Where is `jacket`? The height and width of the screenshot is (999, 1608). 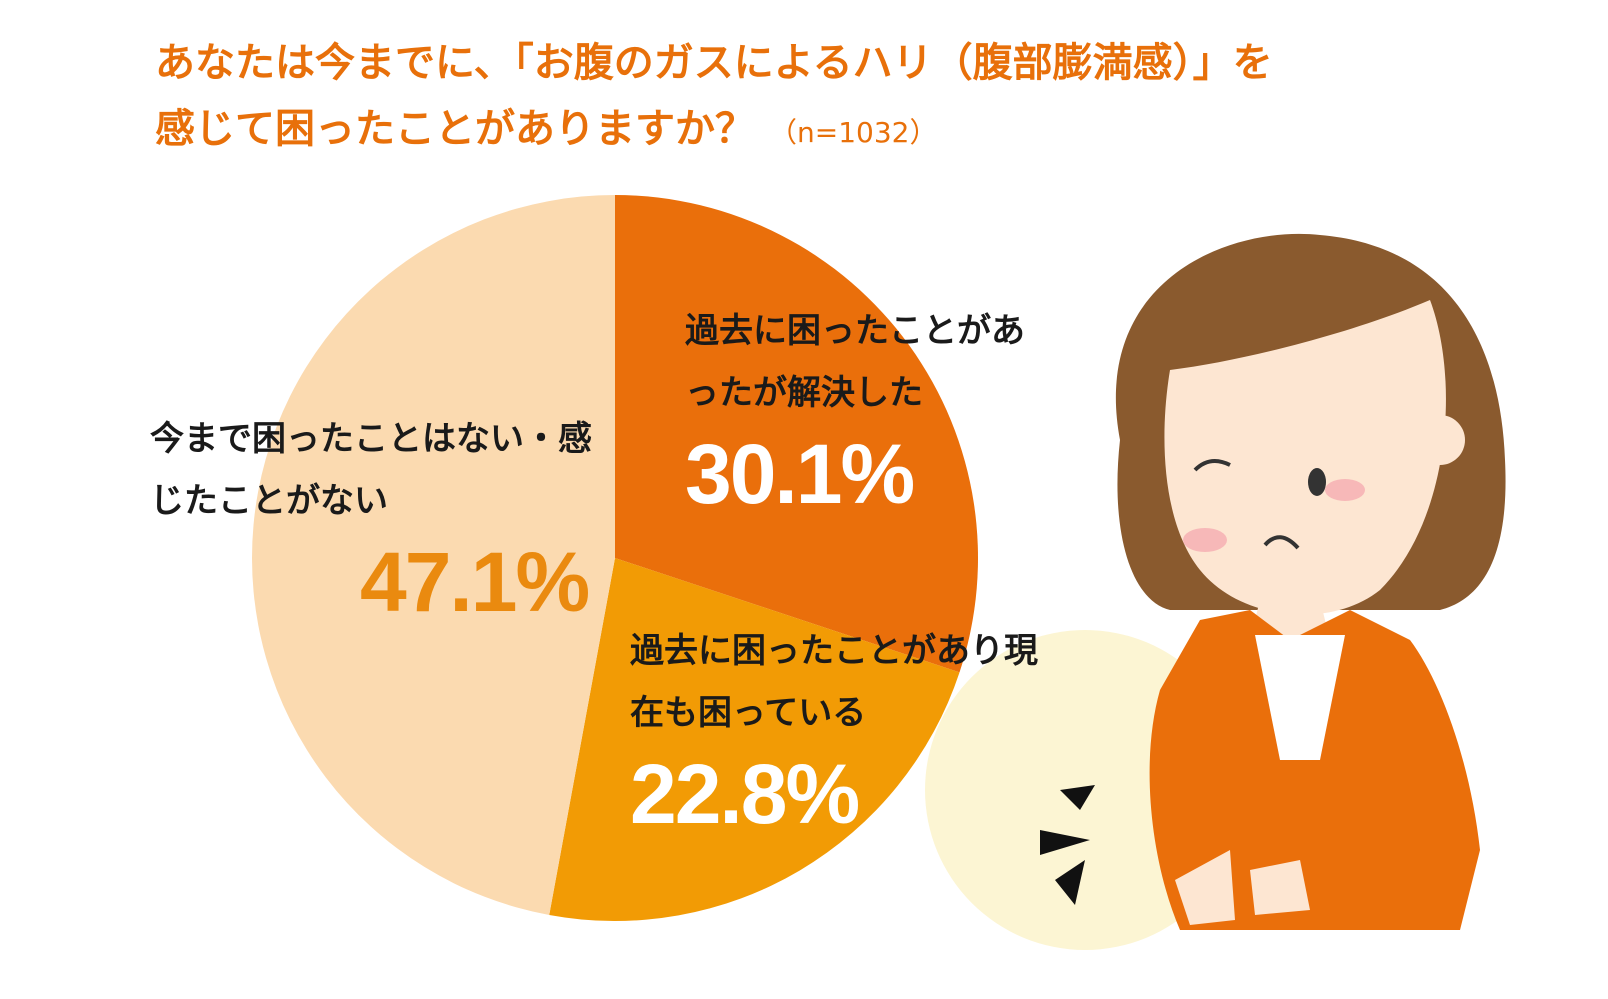
jacket is located at coordinates (1314, 770).